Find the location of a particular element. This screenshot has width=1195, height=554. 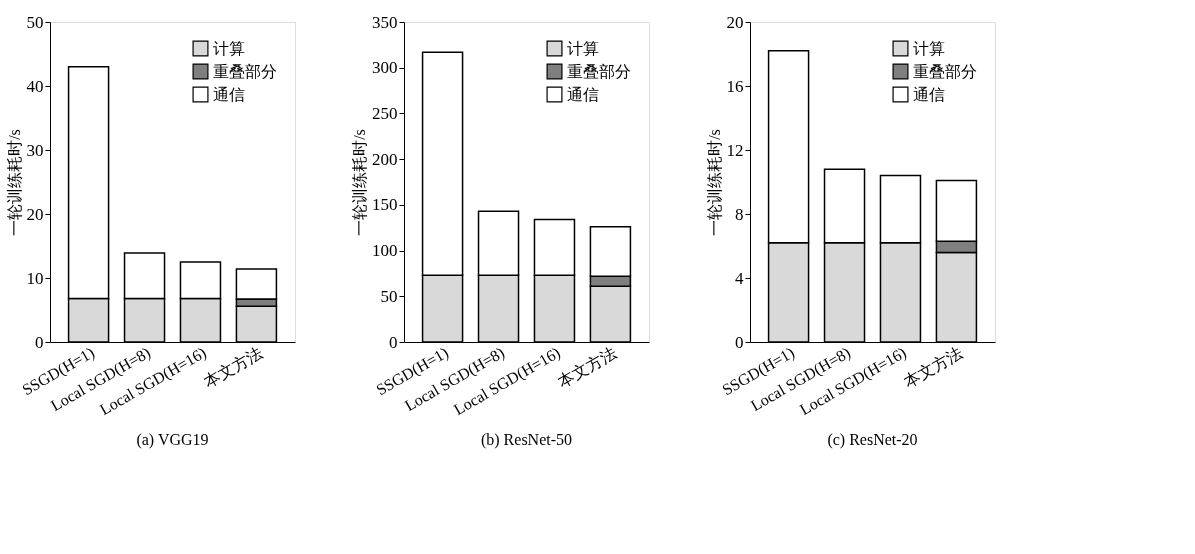

text: (c) ResNet-20 is located at coordinates (872, 439).